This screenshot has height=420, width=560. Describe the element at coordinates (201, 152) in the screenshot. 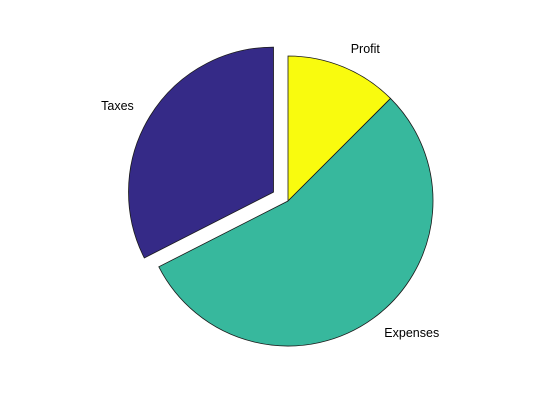

I see `pie-slice-taxes` at that location.